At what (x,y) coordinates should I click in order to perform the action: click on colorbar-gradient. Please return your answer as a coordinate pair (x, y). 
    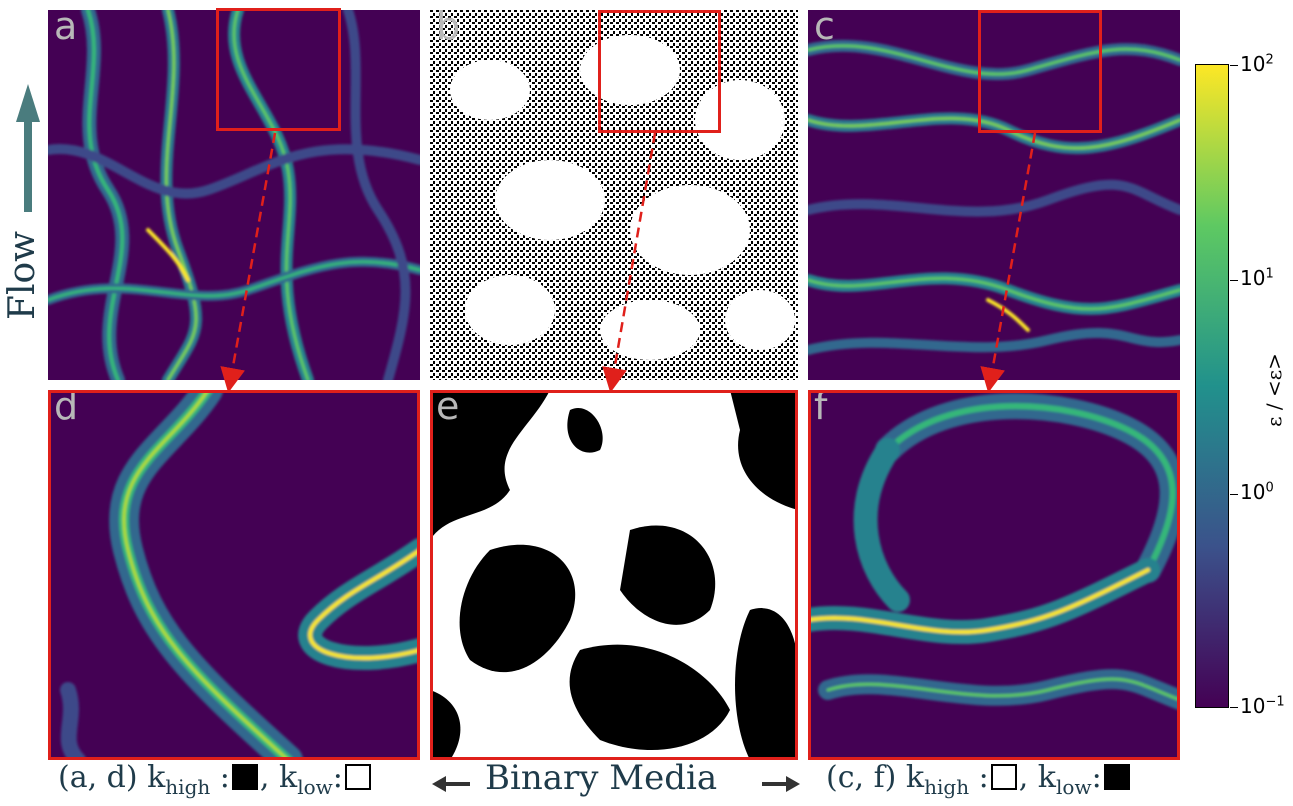
    Looking at the image, I should click on (1212, 386).